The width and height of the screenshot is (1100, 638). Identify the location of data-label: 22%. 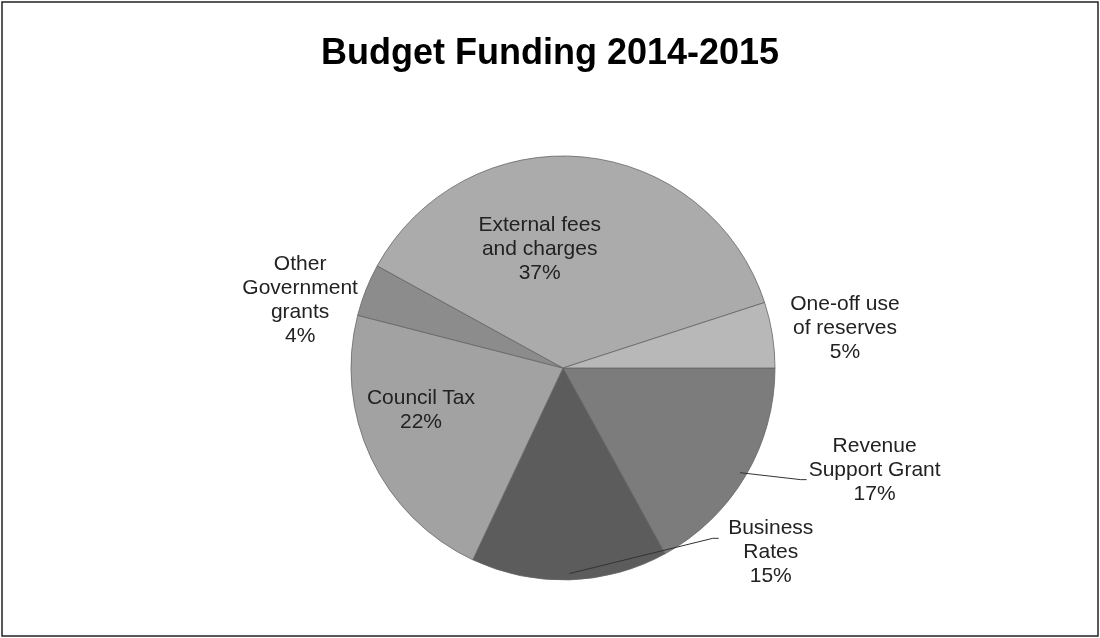
(420, 421).